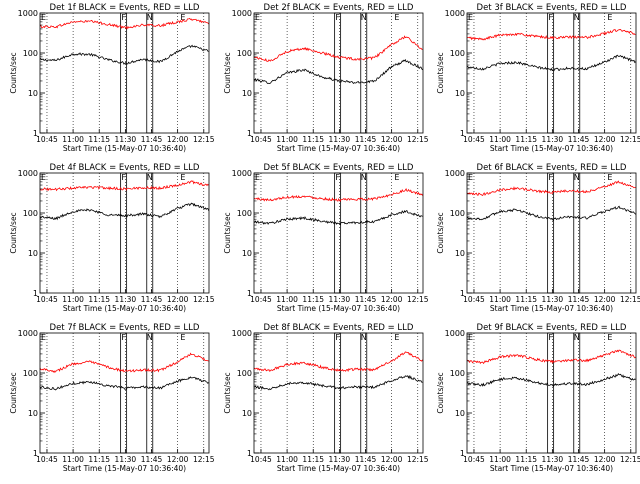  What do you see at coordinates (339, 8) in the screenshot?
I see `panel-title: Det 2f BLACK = Events, RED = LLD` at bounding box center [339, 8].